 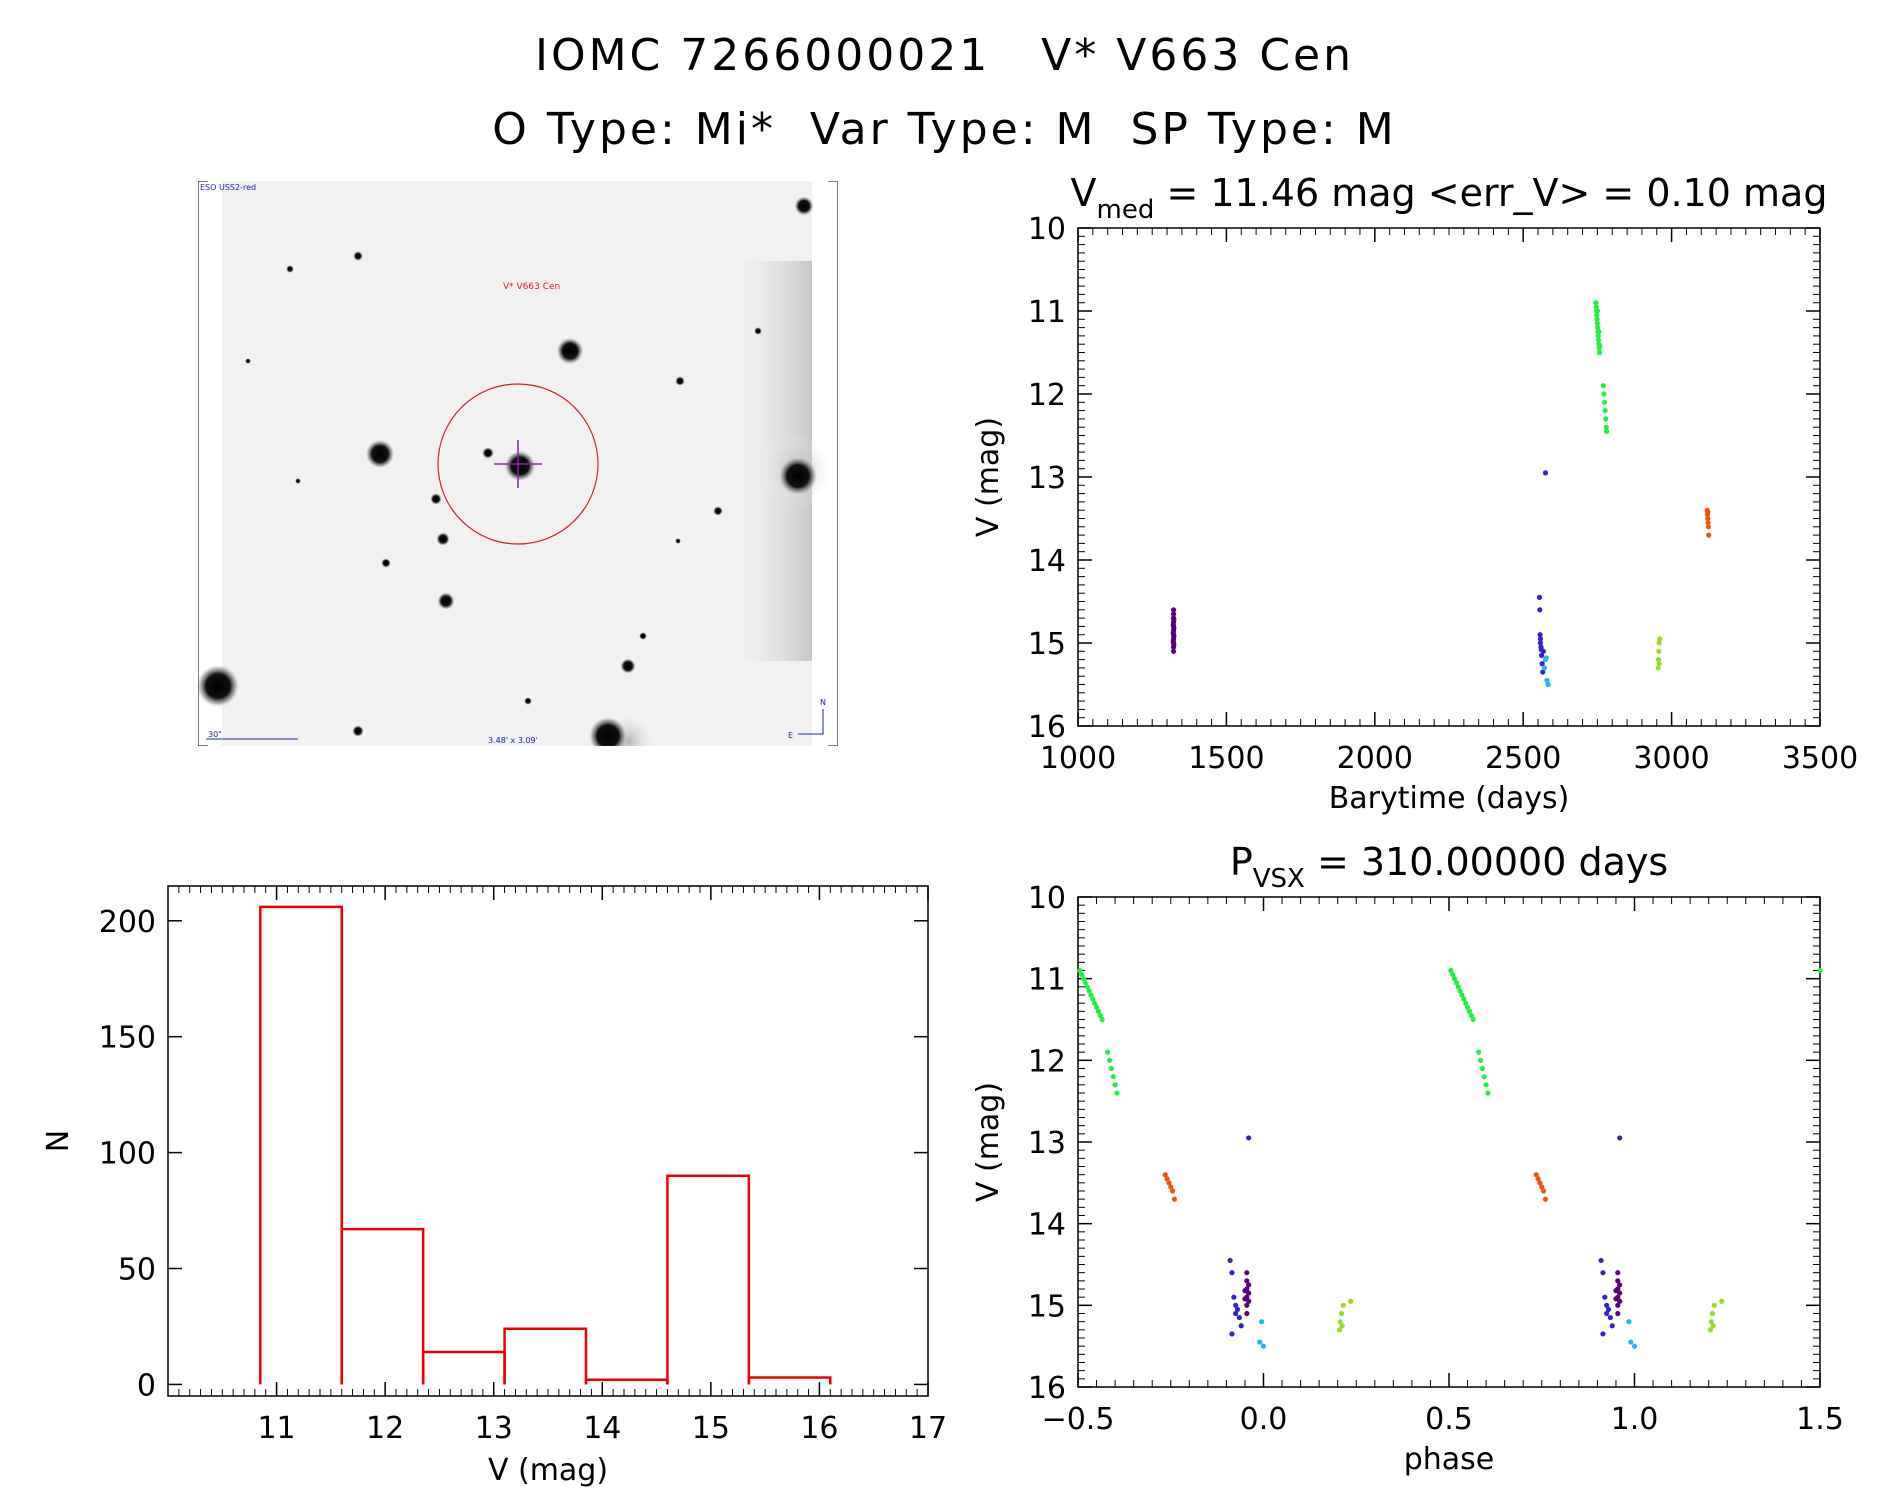 I want to click on x-axis-label: phase, so click(x=1449, y=1459).